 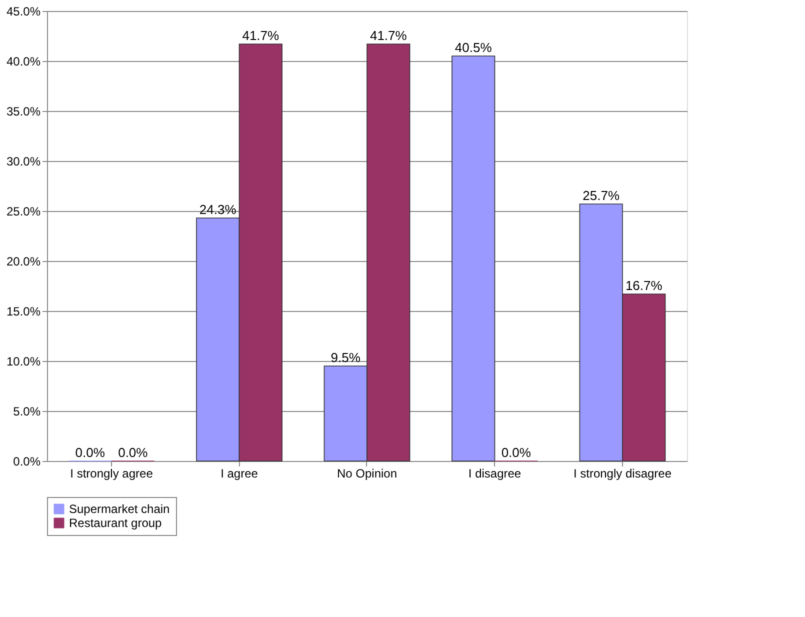 What do you see at coordinates (218, 209) in the screenshot?
I see `data-label: 24.3%` at bounding box center [218, 209].